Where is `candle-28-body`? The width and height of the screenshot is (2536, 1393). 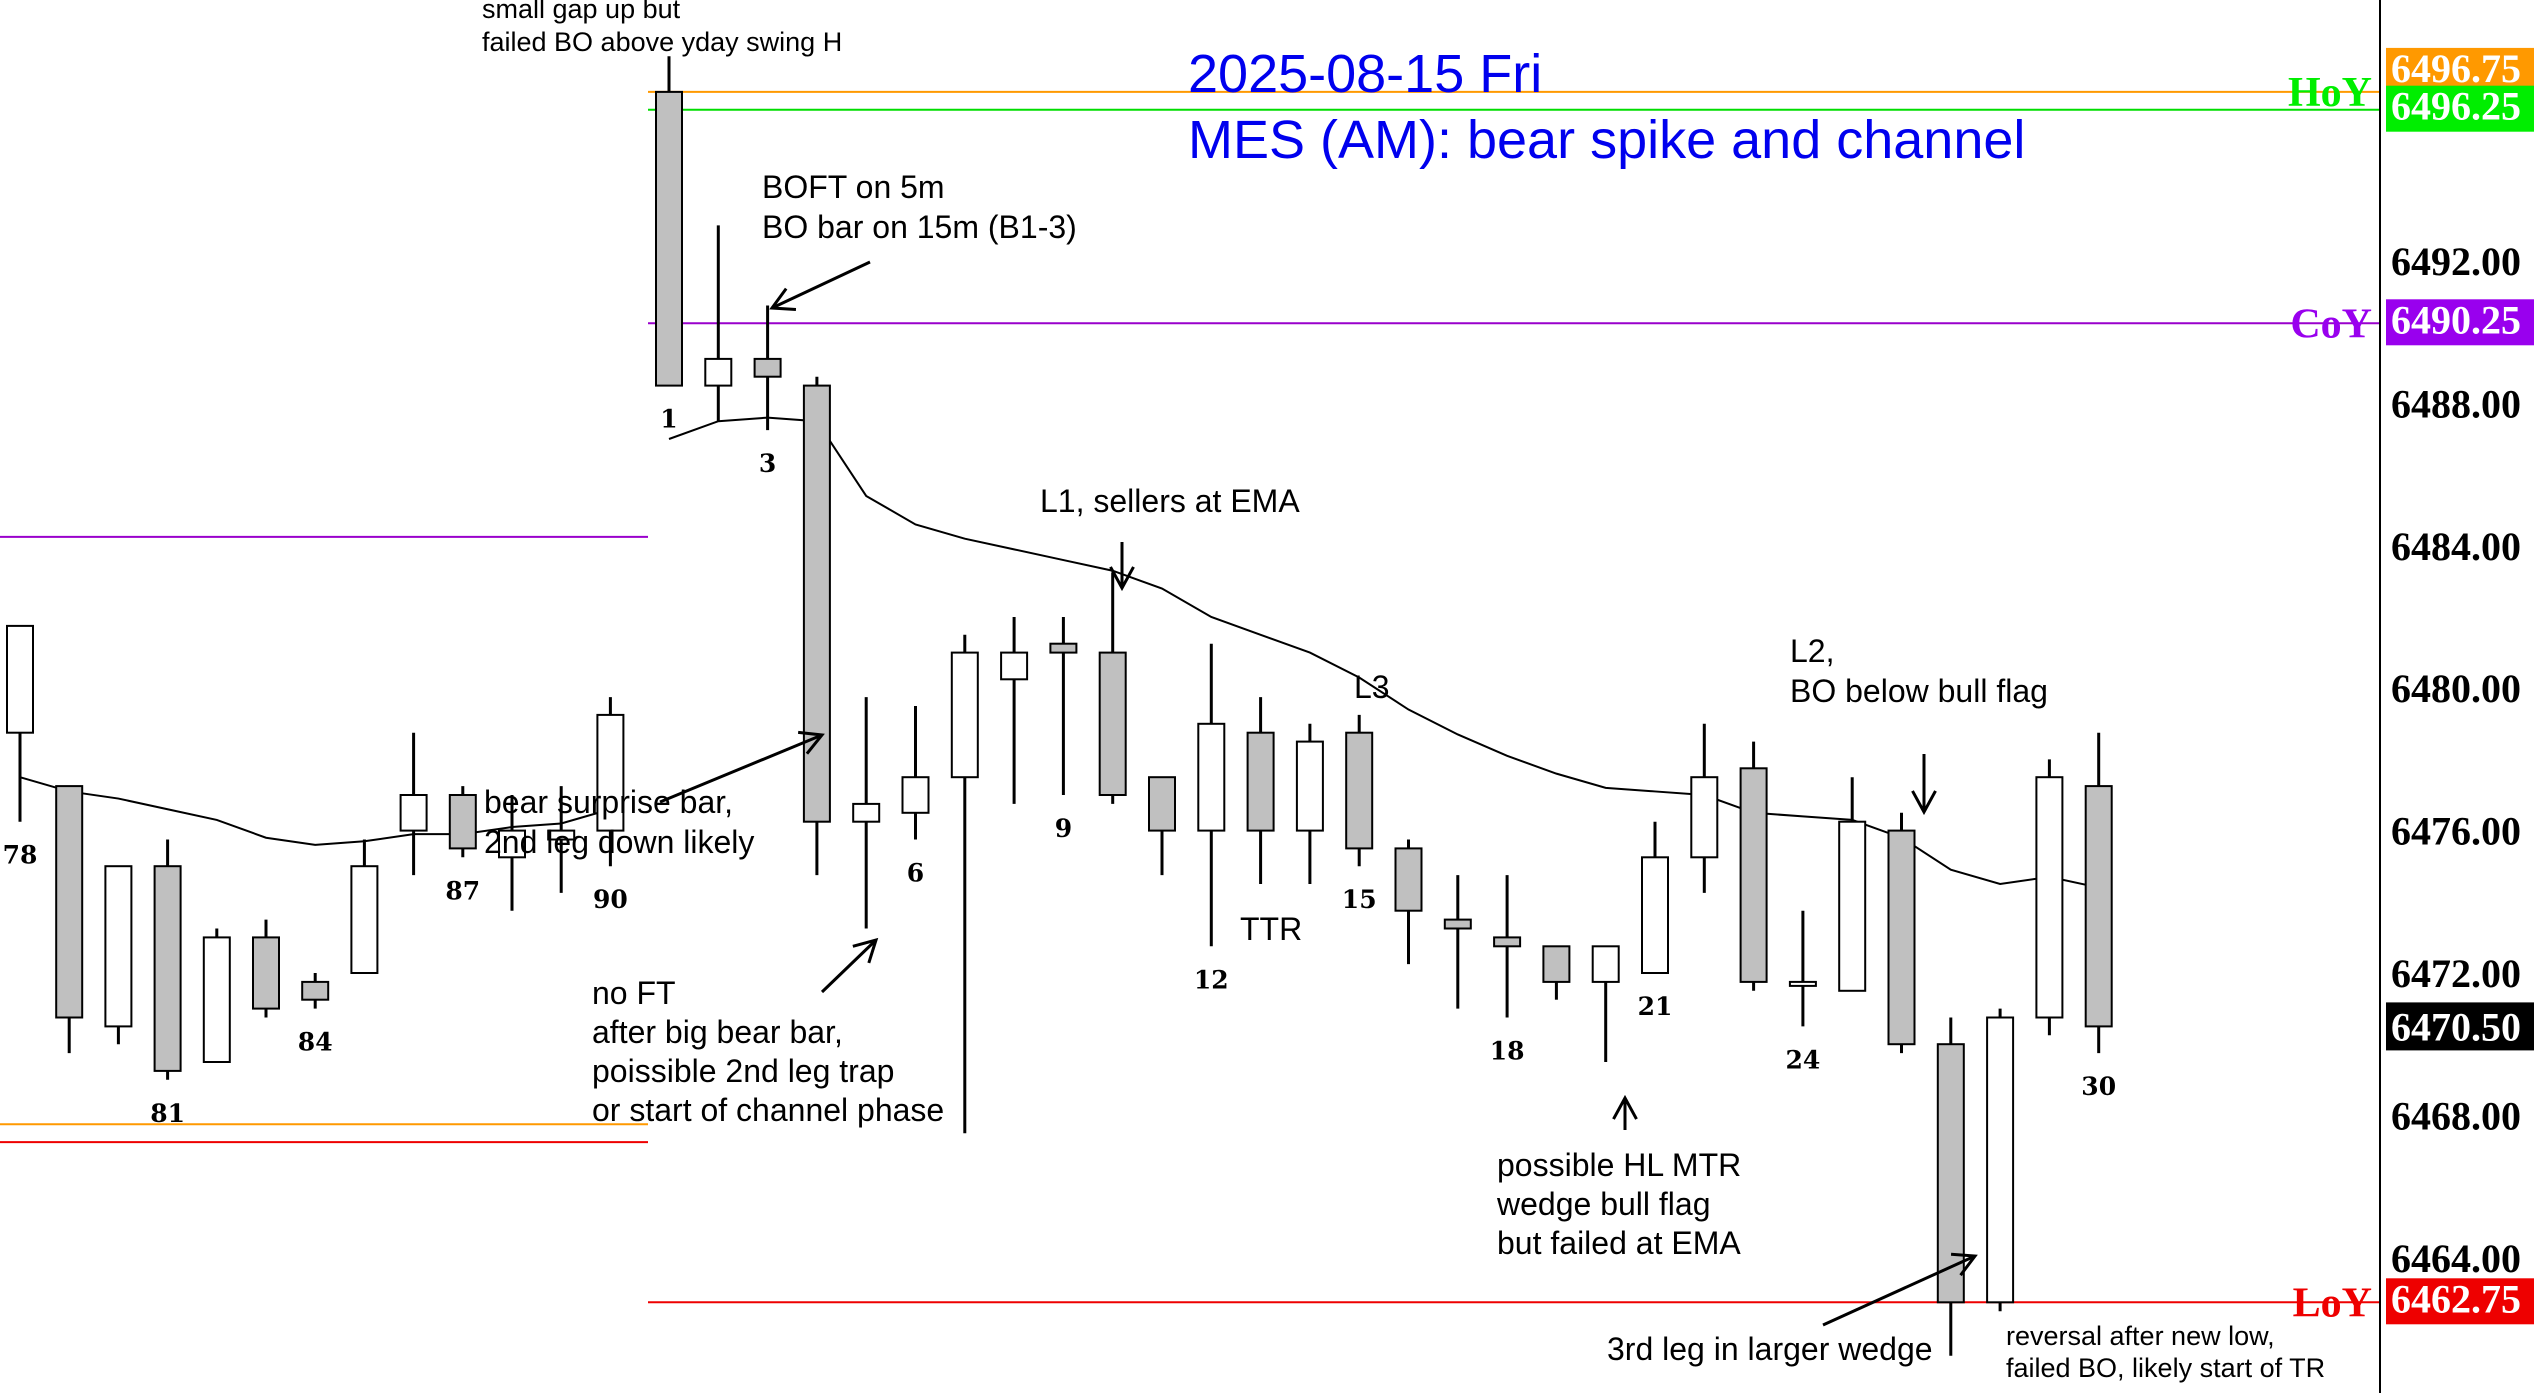 candle-28-body is located at coordinates (2049, 897).